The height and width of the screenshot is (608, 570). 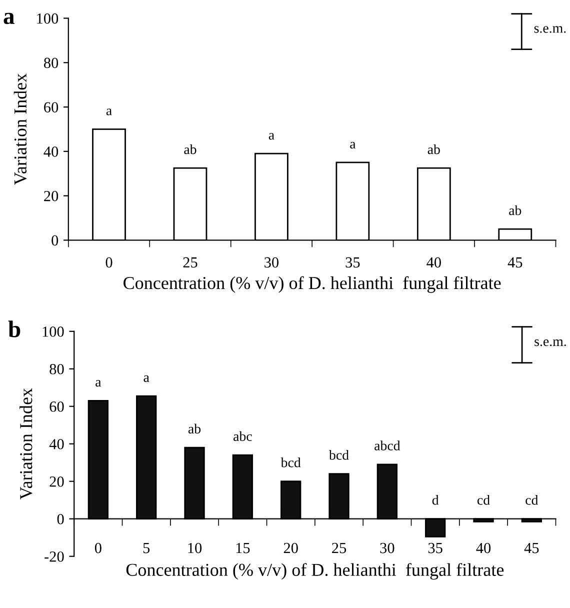 What do you see at coordinates (9, 18) in the screenshot?
I see `chart-title: a` at bounding box center [9, 18].